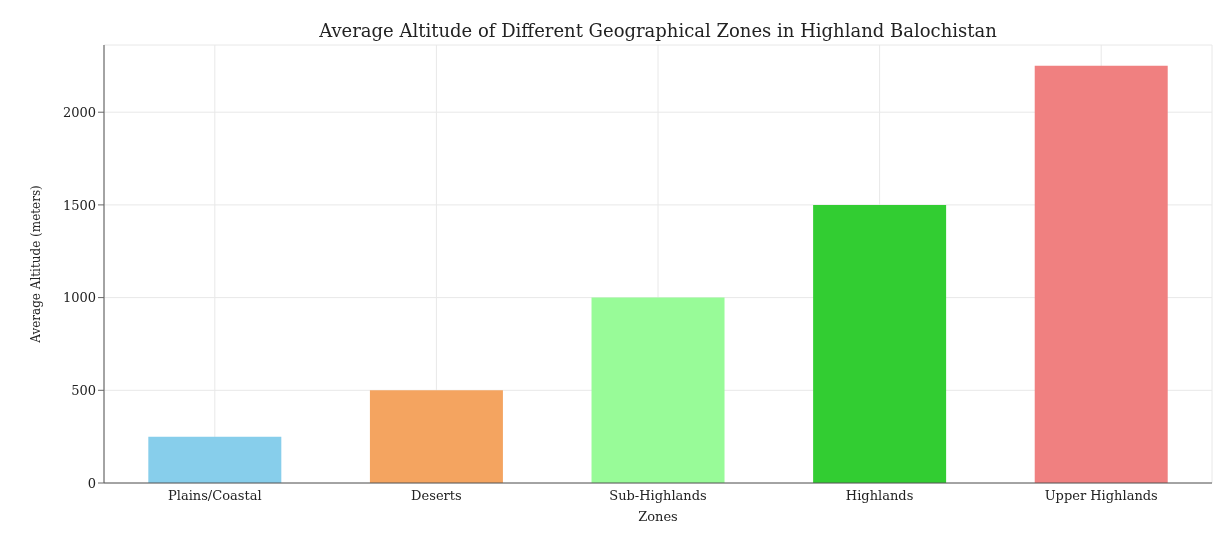 This screenshot has height=537, width=1227. I want to click on y-tick-label: 500, so click(83, 390).